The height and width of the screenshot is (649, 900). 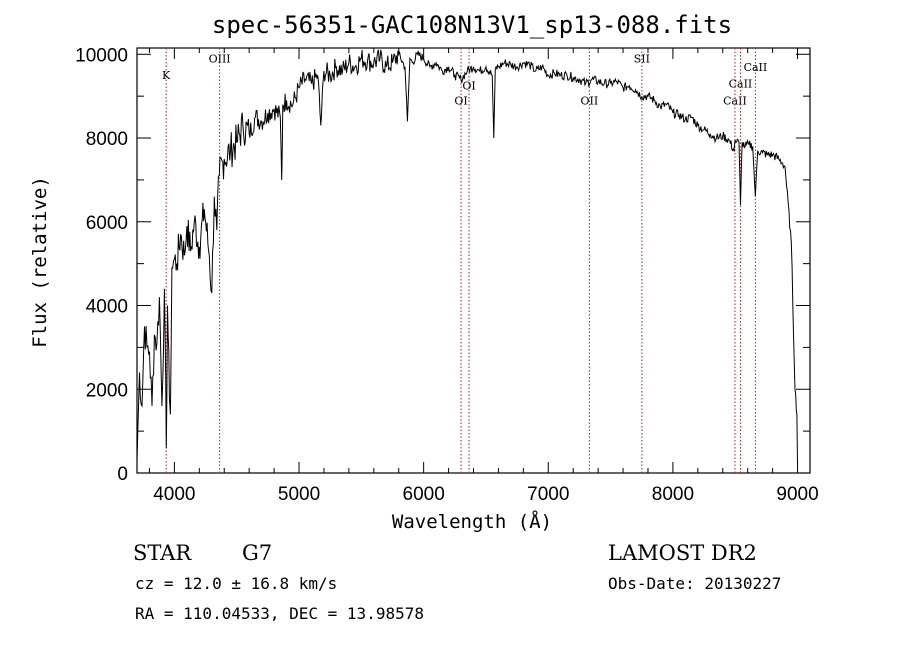 I want to click on x-tick-label: 4000, so click(x=174, y=494).